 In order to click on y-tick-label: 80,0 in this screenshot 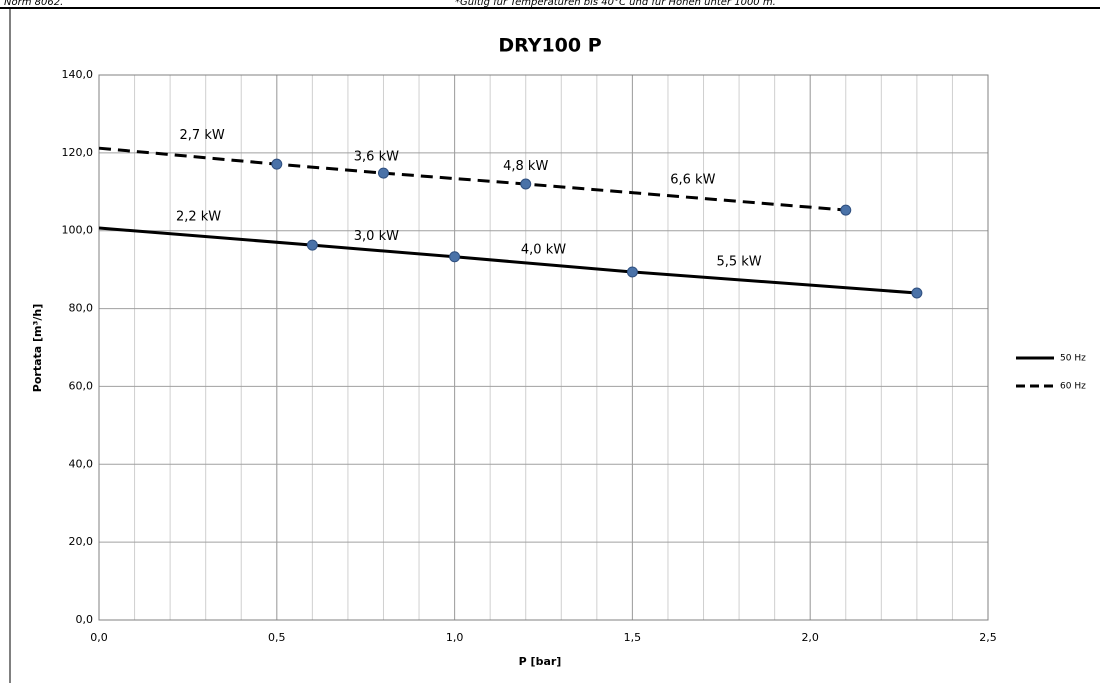, I will do `click(81, 308)`.